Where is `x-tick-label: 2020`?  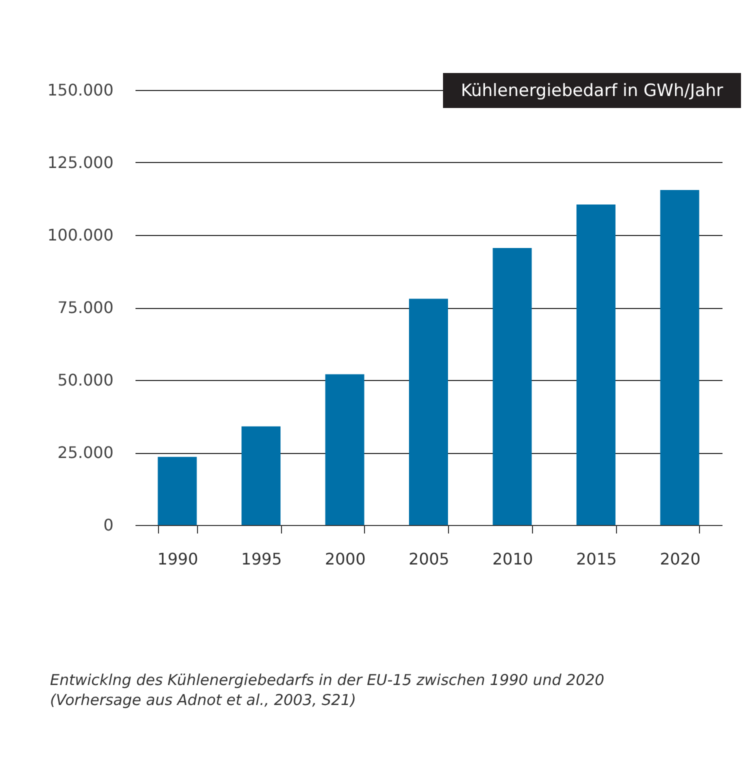
x-tick-label: 2020 is located at coordinates (680, 559).